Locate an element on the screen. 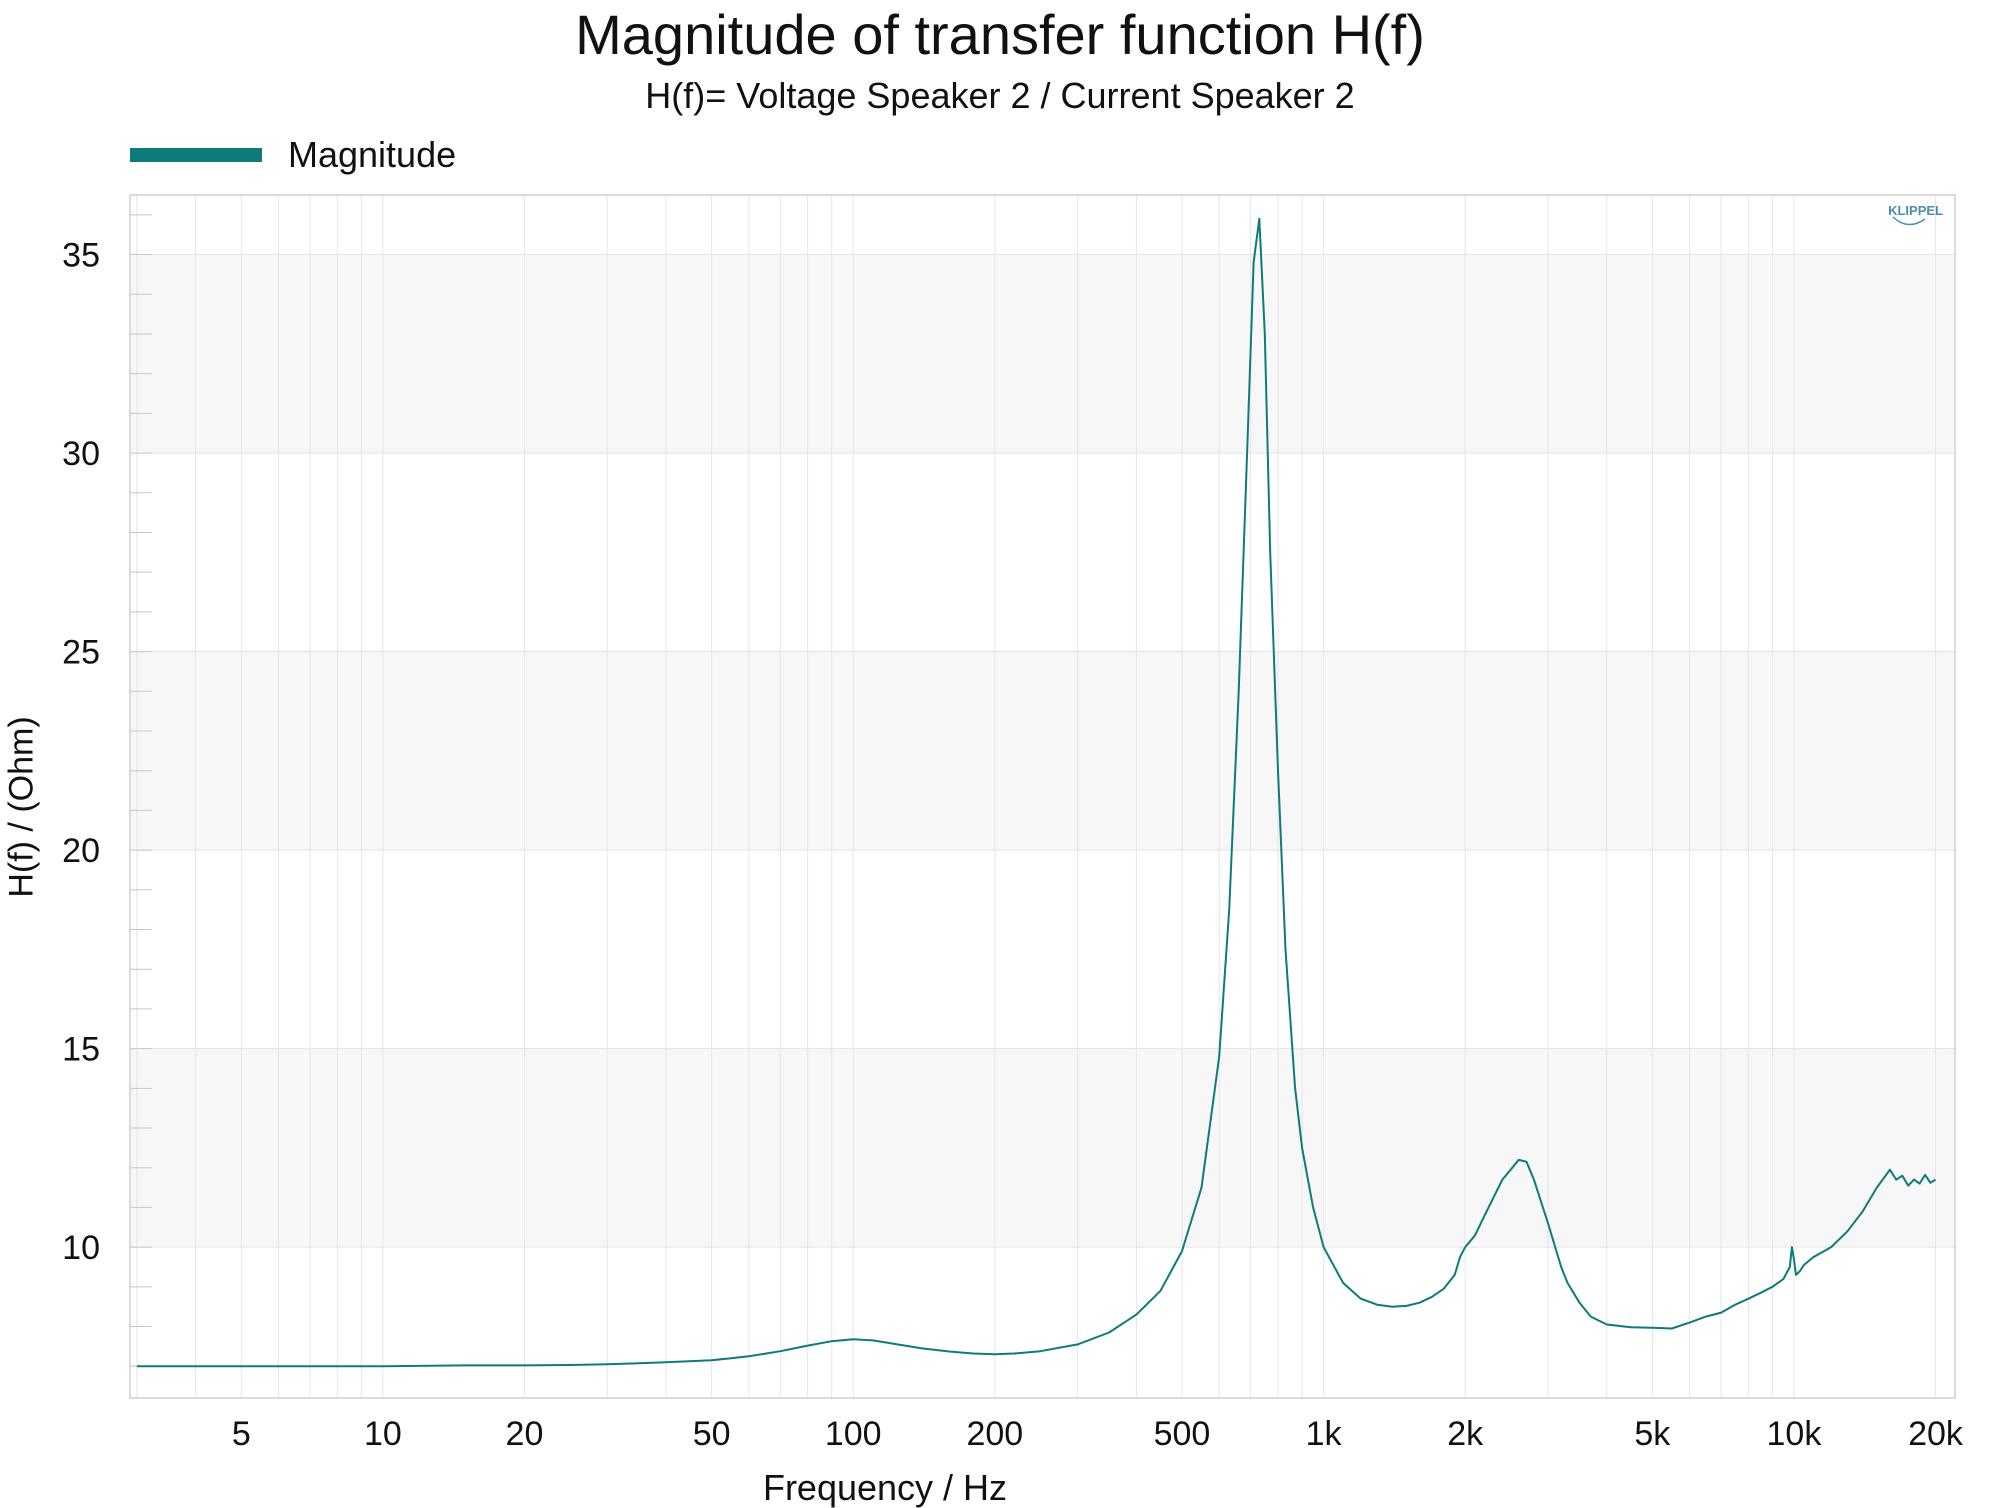  x-tick-label: 20k is located at coordinates (1936, 1434).